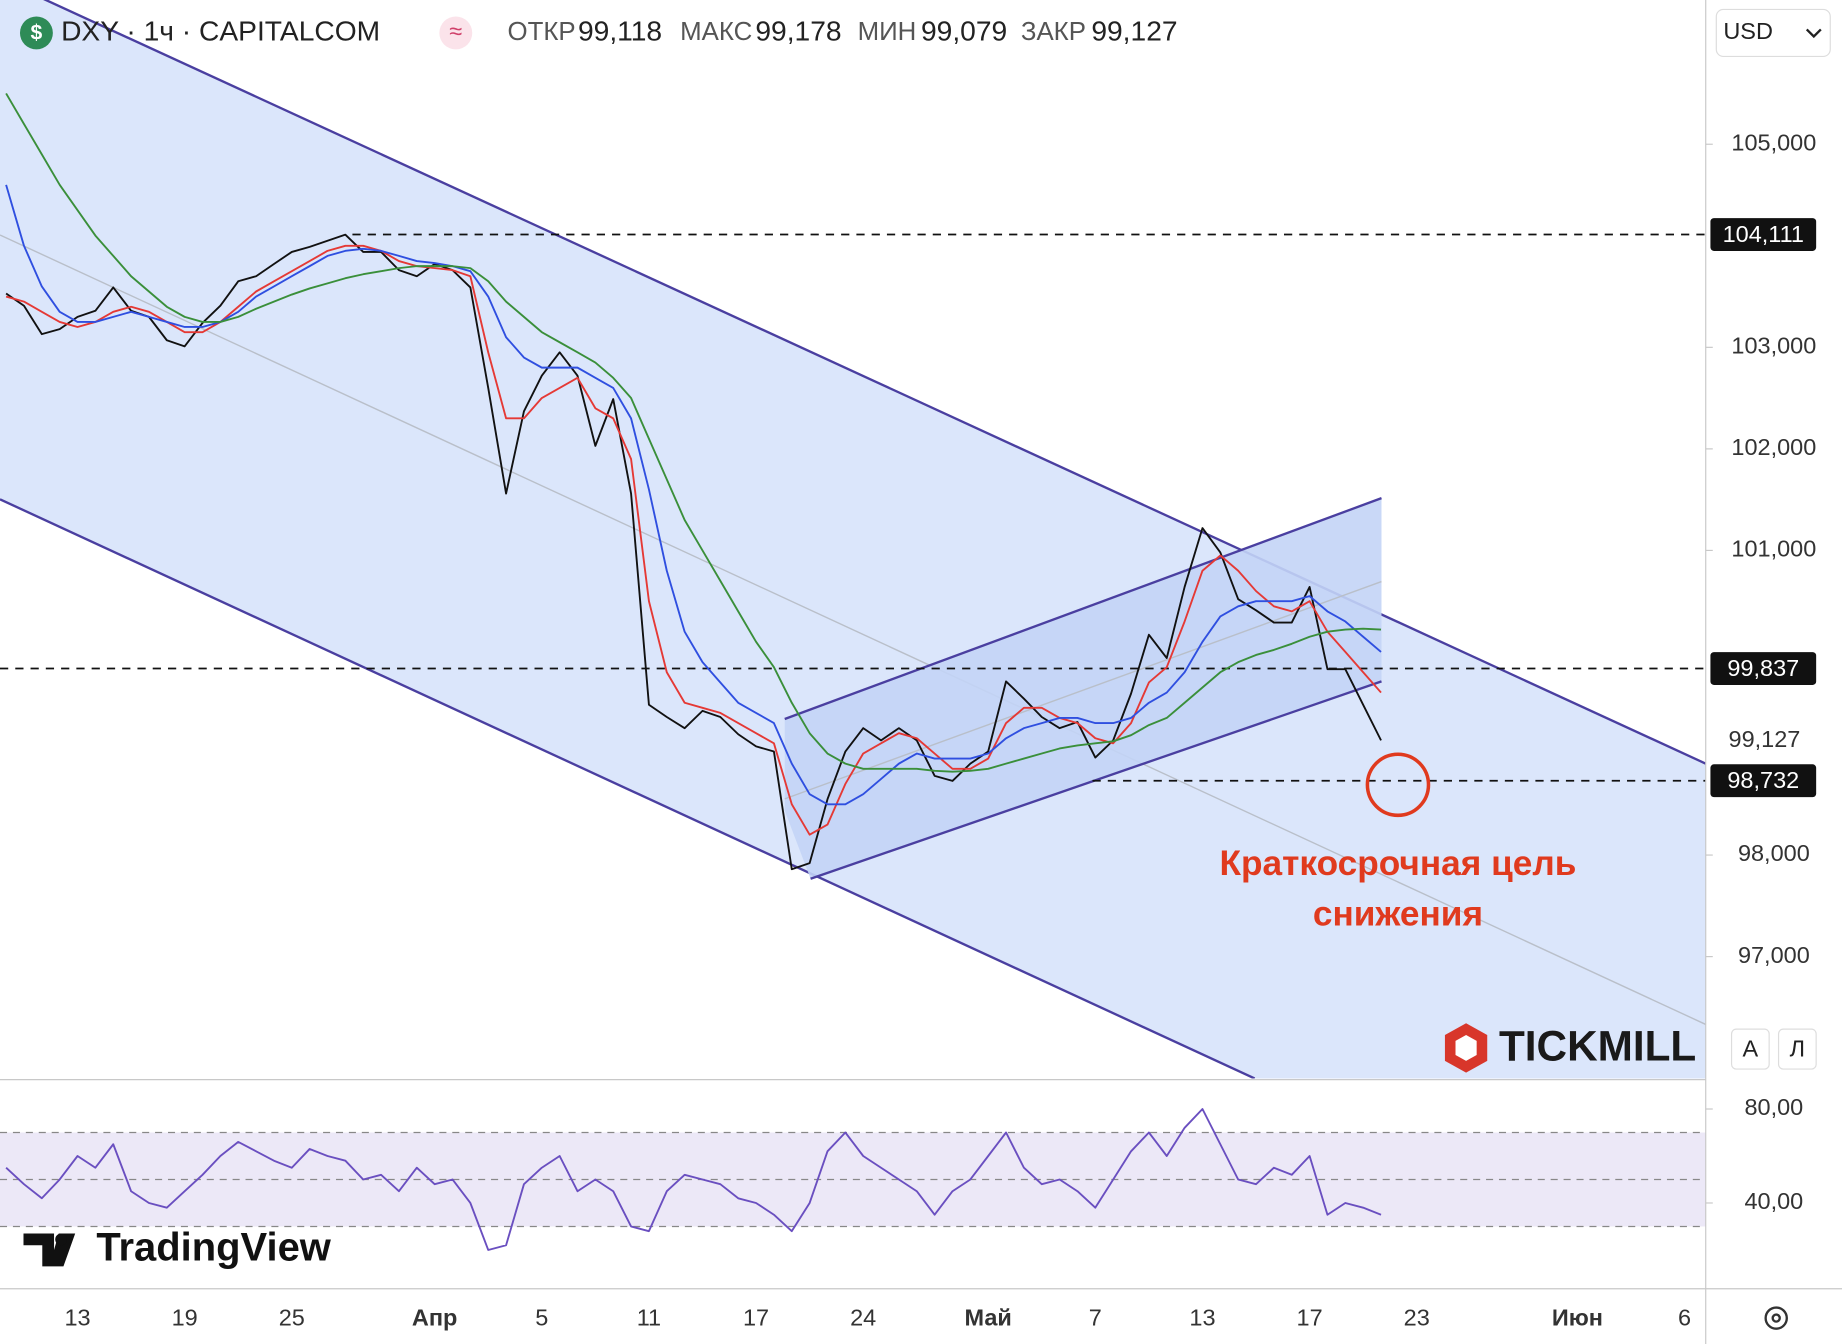 This screenshot has width=1842, height=1344. I want to click on ohlc-value: 99,127, so click(1134, 30).